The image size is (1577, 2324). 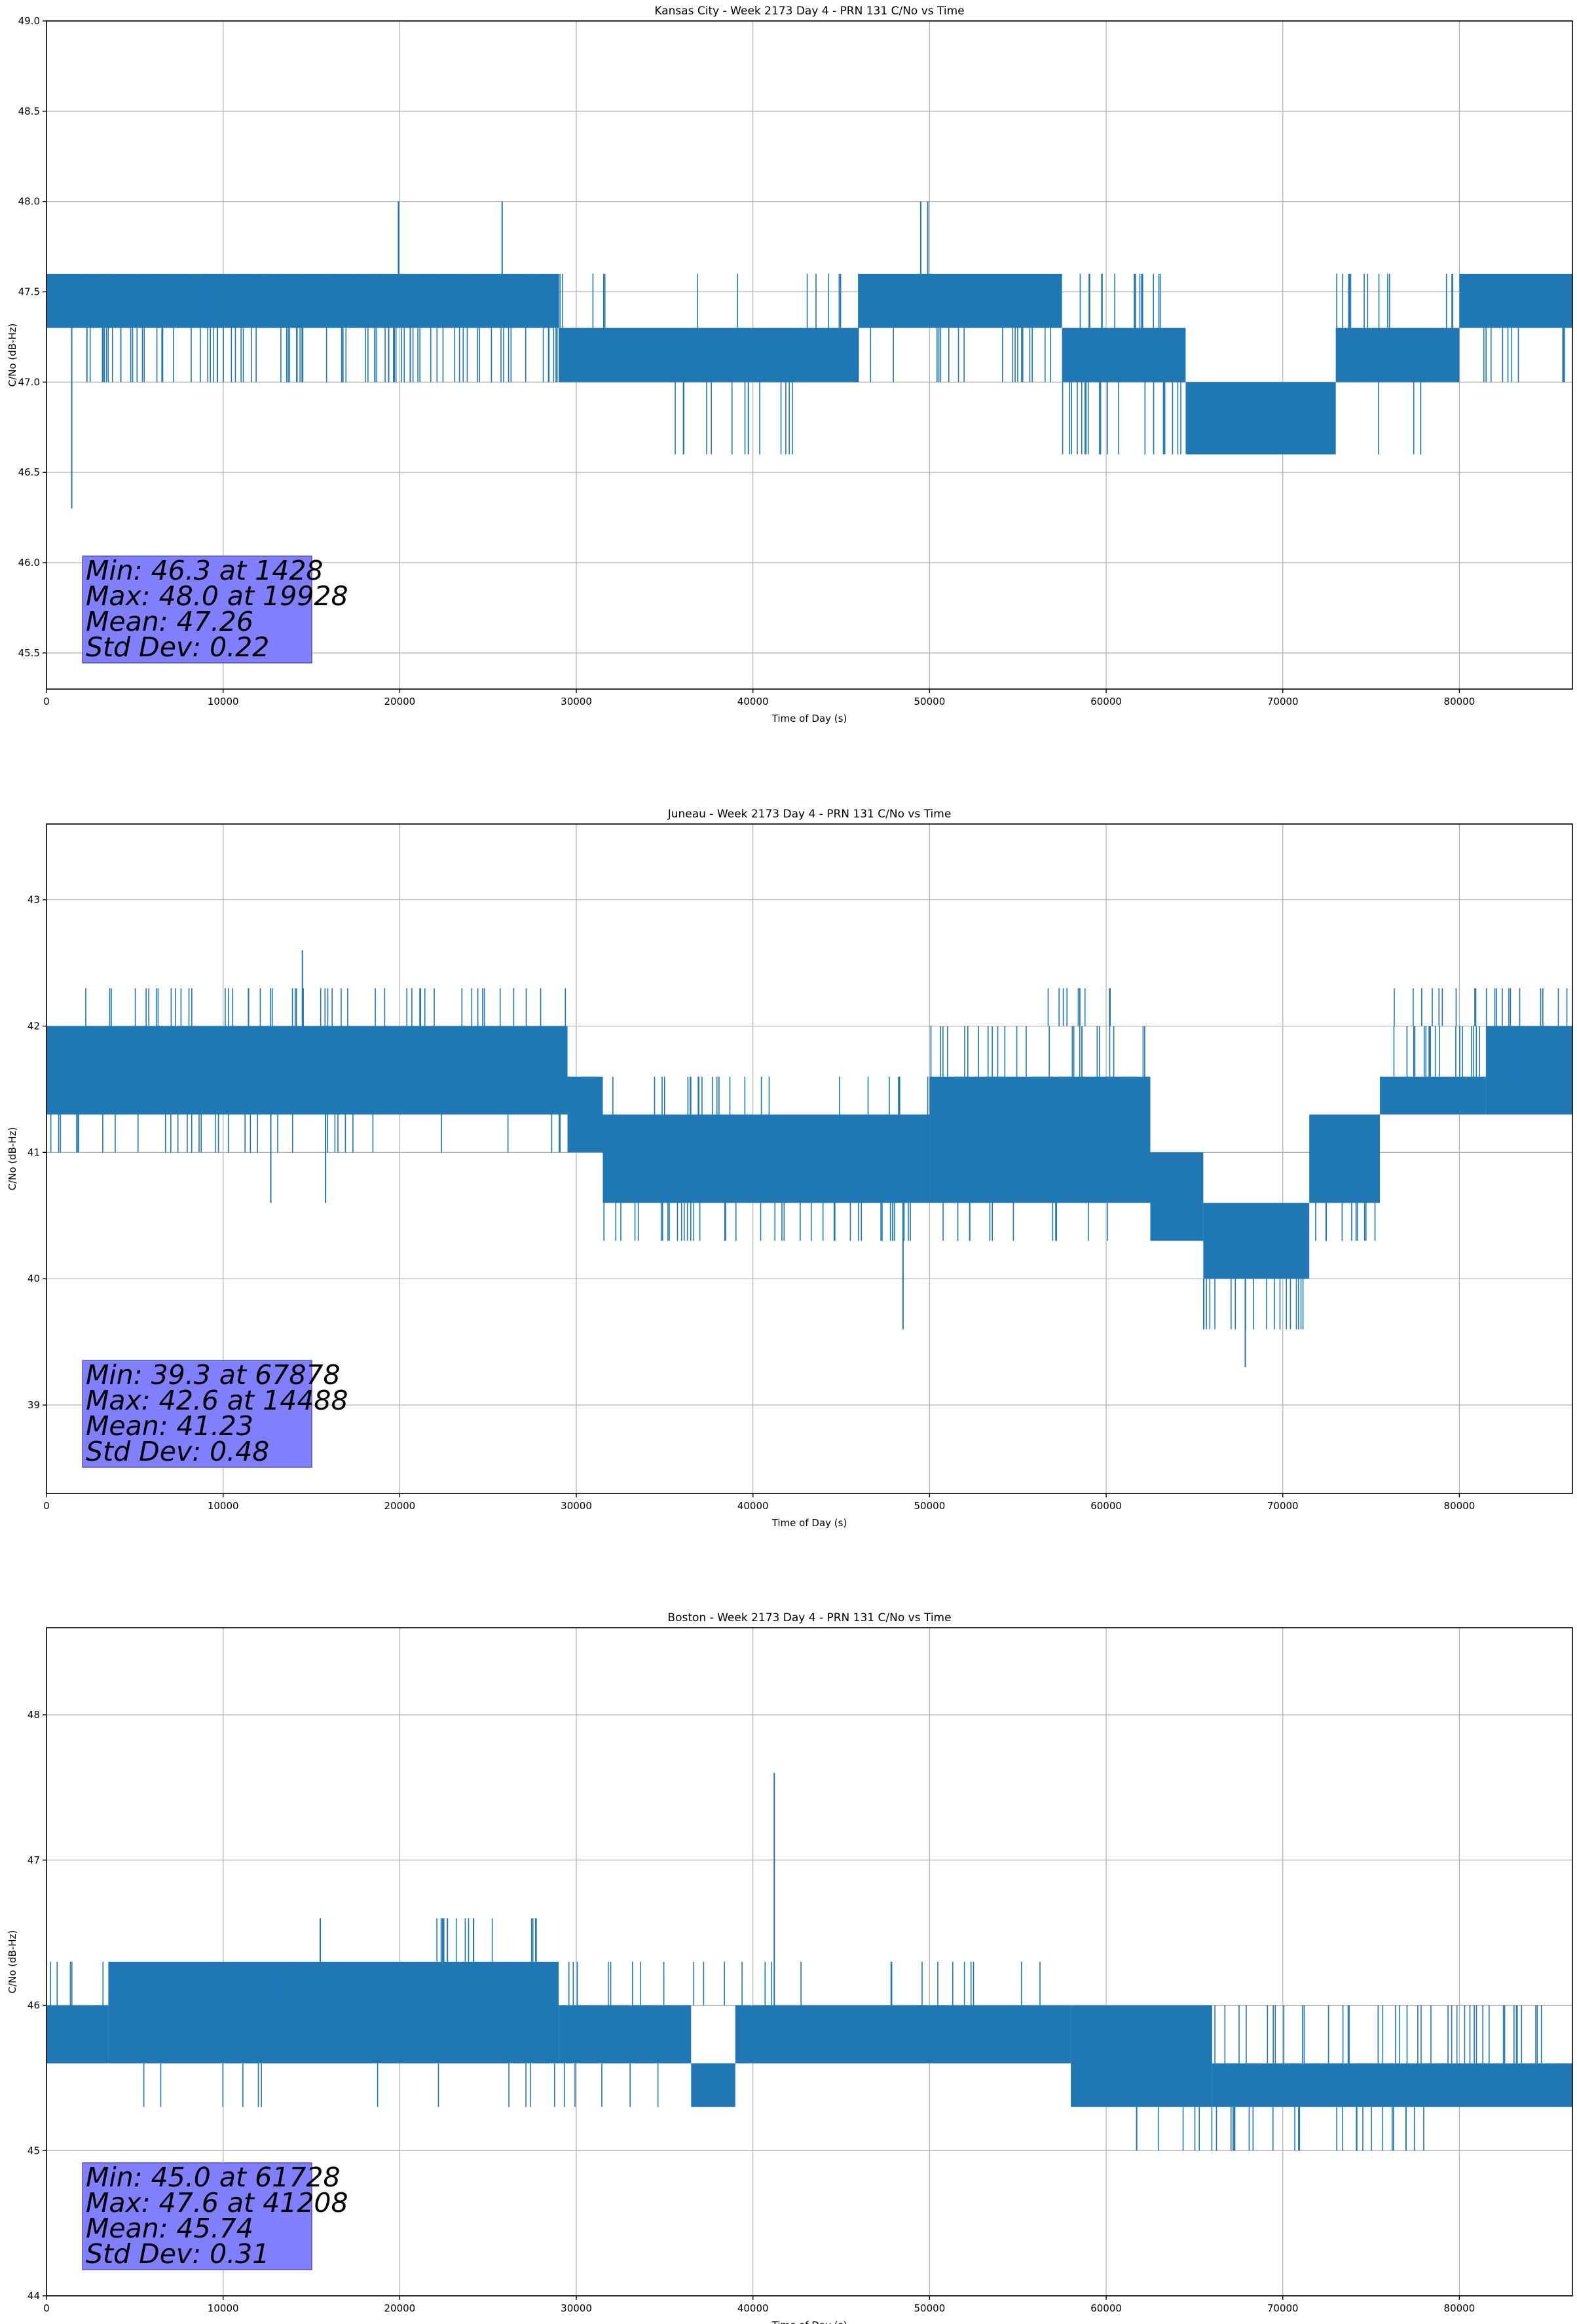 I want to click on y-tick-label: 48.5, so click(x=29, y=111).